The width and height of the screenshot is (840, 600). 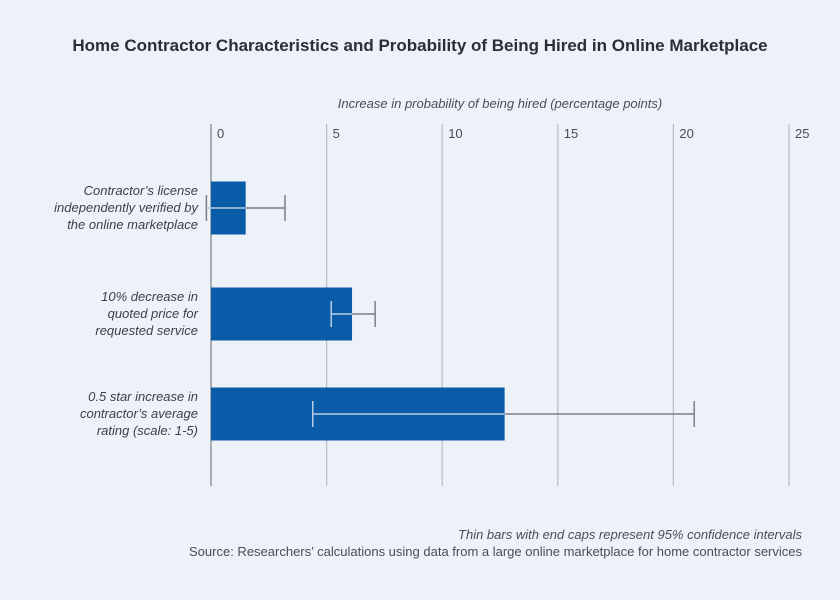 I want to click on x-tick-label: 5, so click(x=336, y=133).